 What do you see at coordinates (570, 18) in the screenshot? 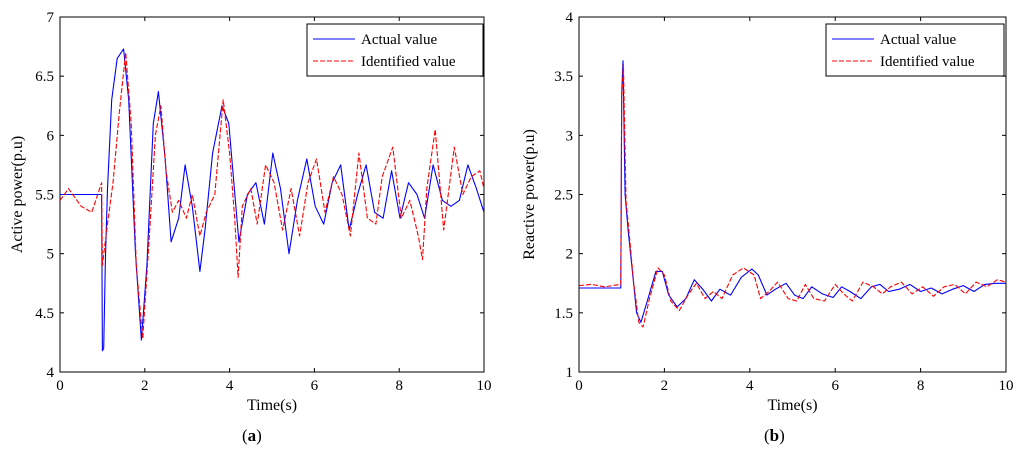
I see `y-tick-label-b: 4` at bounding box center [570, 18].